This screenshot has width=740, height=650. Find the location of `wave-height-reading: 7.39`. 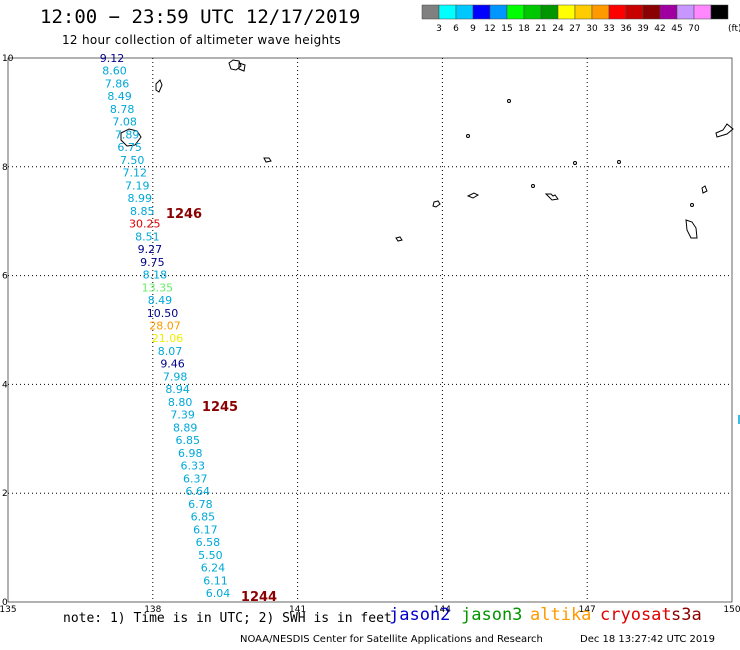

wave-height-reading: 7.39 is located at coordinates (182, 415).